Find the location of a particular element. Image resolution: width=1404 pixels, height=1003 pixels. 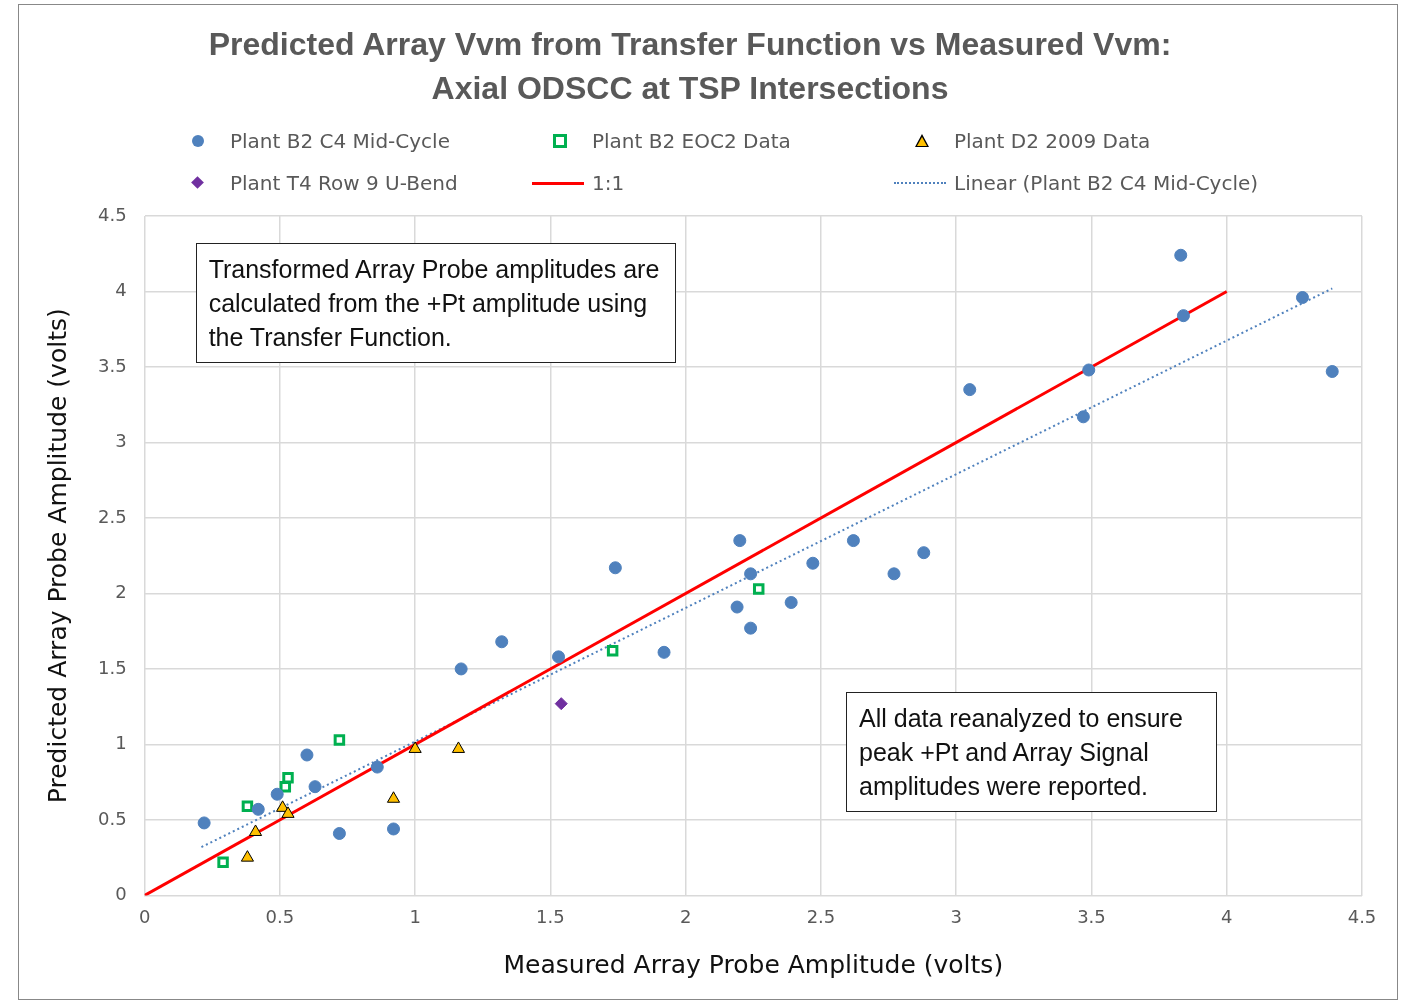

legend-label: Plant D2 2009 Data is located at coordinates (1052, 141).